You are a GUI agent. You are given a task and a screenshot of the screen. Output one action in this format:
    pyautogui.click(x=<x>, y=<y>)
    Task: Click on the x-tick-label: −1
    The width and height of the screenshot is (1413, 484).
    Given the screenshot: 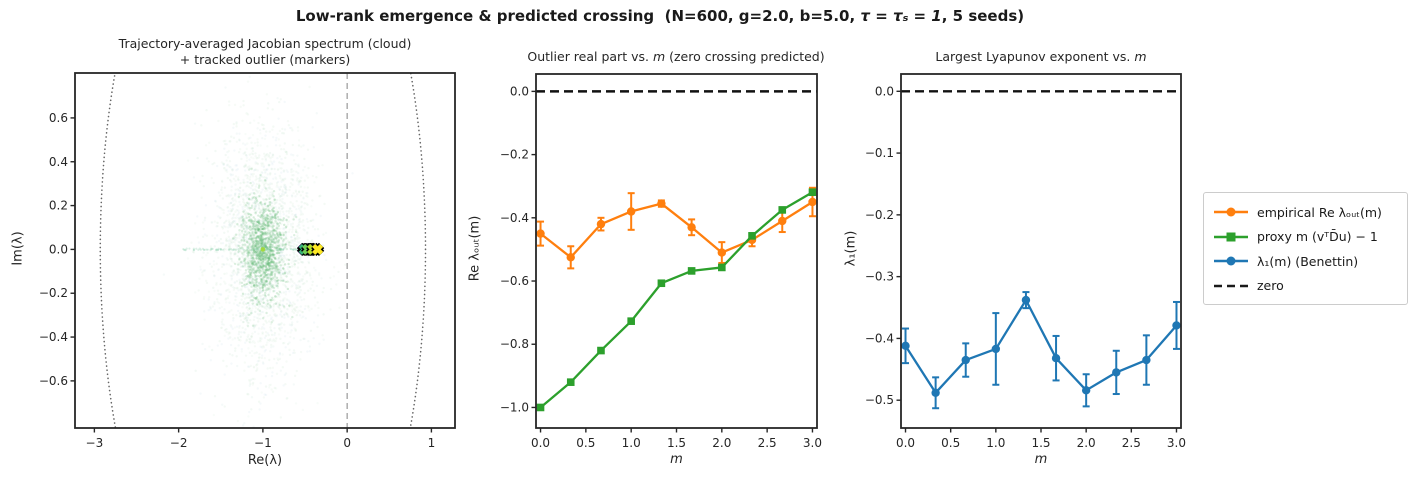 What is the action you would take?
    pyautogui.click(x=263, y=443)
    